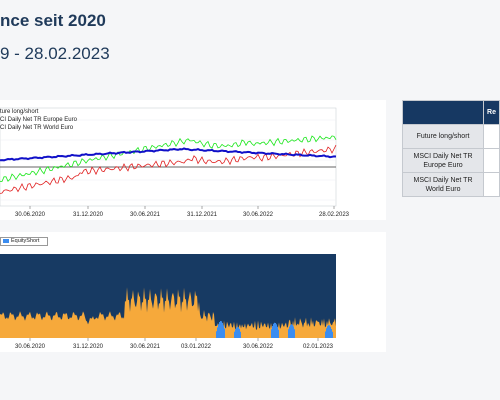  I want to click on table-row: Future long/short, so click(450, 136).